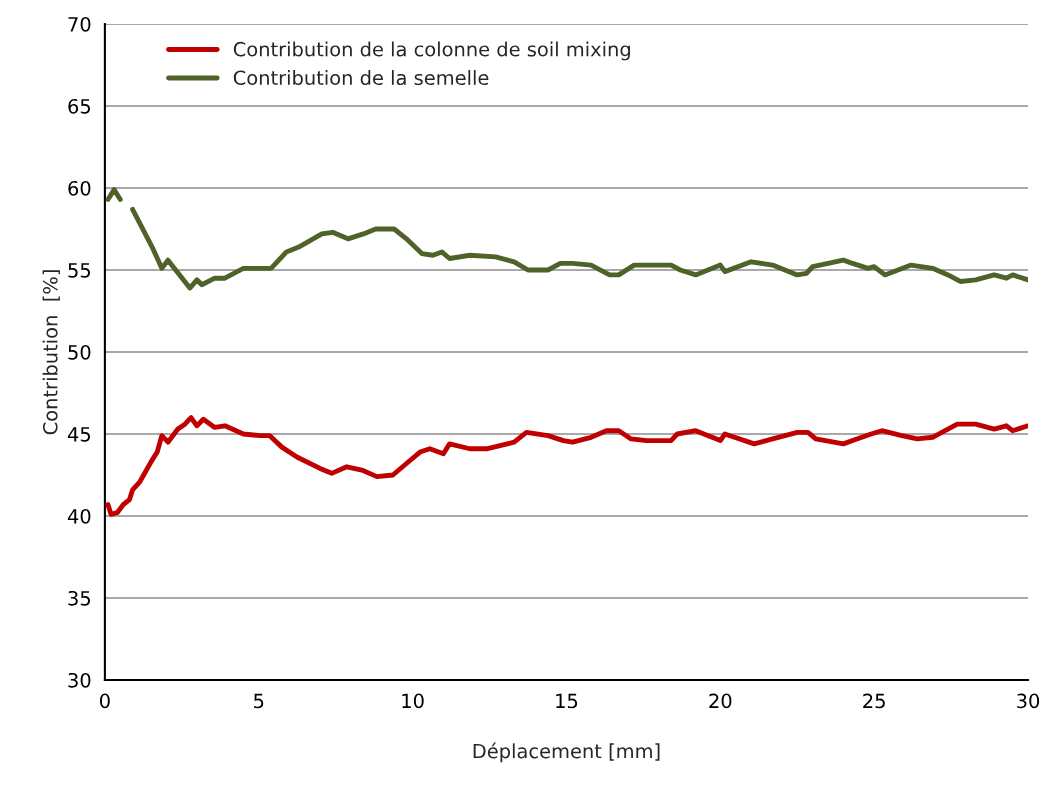 This screenshot has width=1049, height=800. Describe the element at coordinates (874, 701) in the screenshot. I see `x-tick-label: 25` at that location.